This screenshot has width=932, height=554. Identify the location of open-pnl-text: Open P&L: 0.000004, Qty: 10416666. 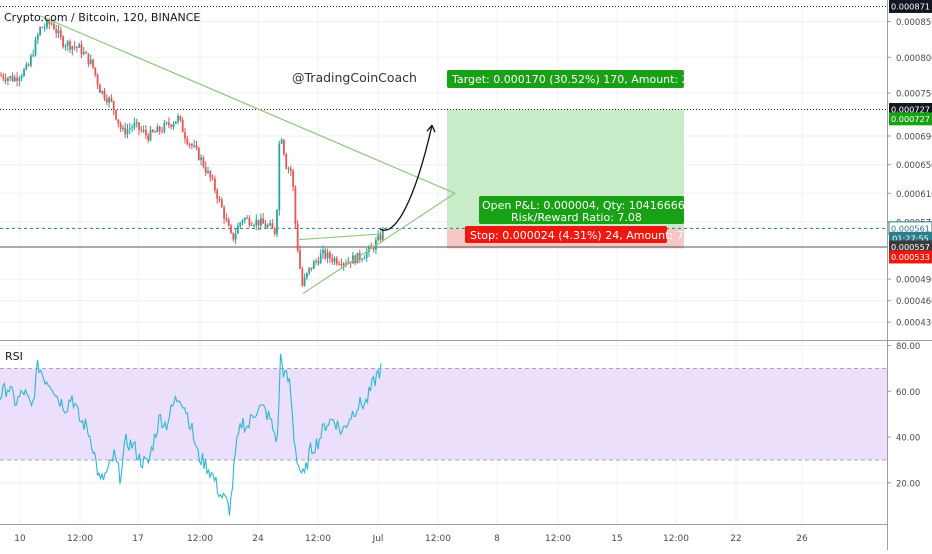
(583, 205).